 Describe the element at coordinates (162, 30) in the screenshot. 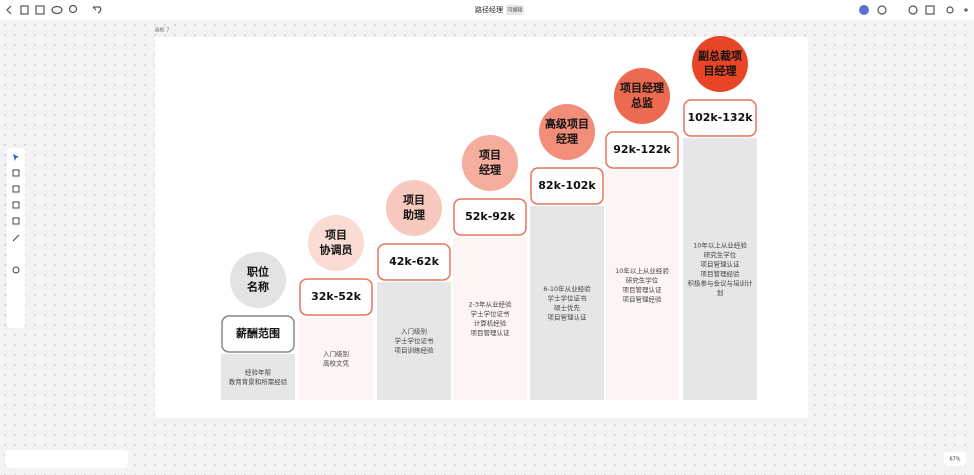

I see `frame-label: 画板 7` at that location.